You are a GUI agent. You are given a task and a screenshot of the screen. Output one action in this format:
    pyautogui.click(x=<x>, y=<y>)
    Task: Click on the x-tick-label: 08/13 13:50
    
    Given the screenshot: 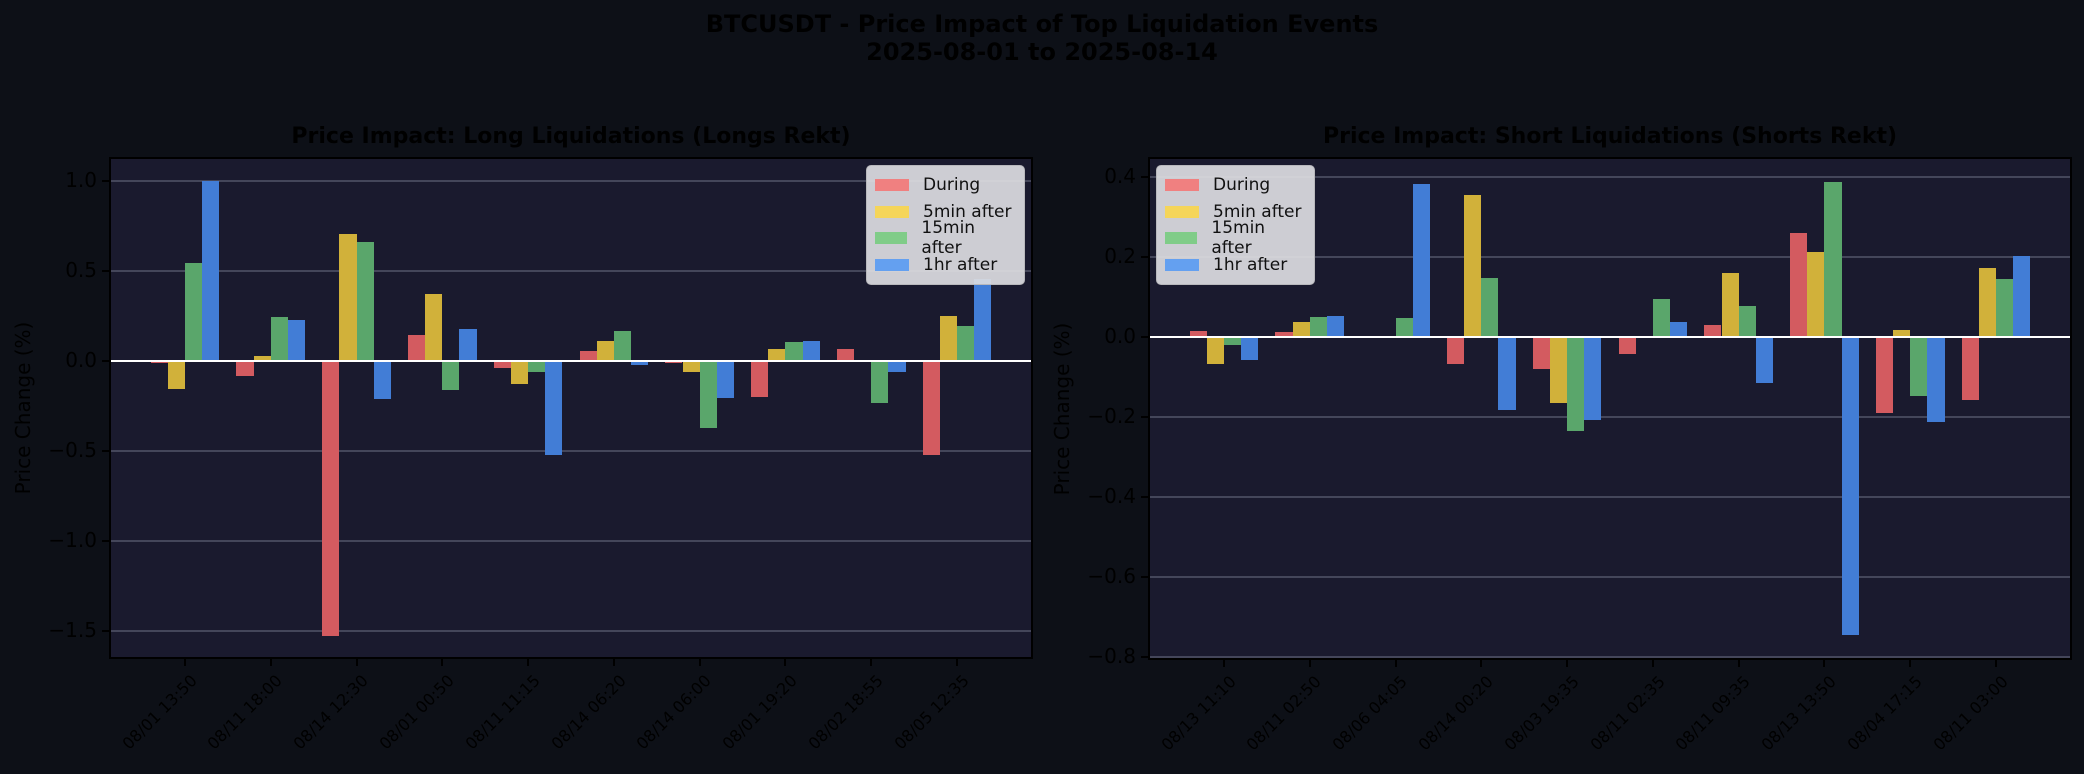 What is the action you would take?
    pyautogui.click(x=1798, y=713)
    